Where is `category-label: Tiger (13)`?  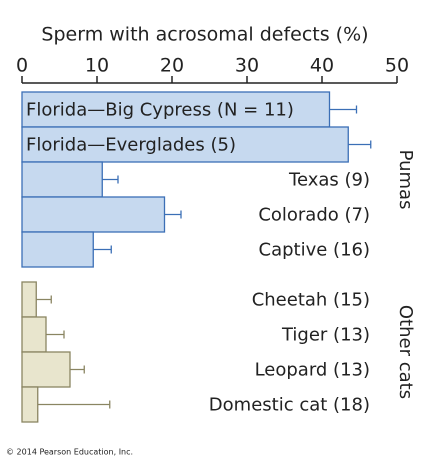
category-label: Tiger (13) is located at coordinates (325, 335).